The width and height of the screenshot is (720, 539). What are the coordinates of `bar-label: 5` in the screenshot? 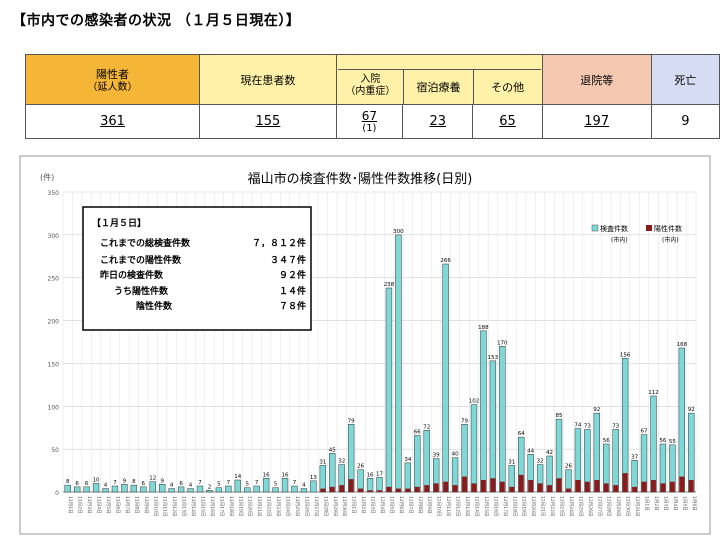 It's located at (247, 485).